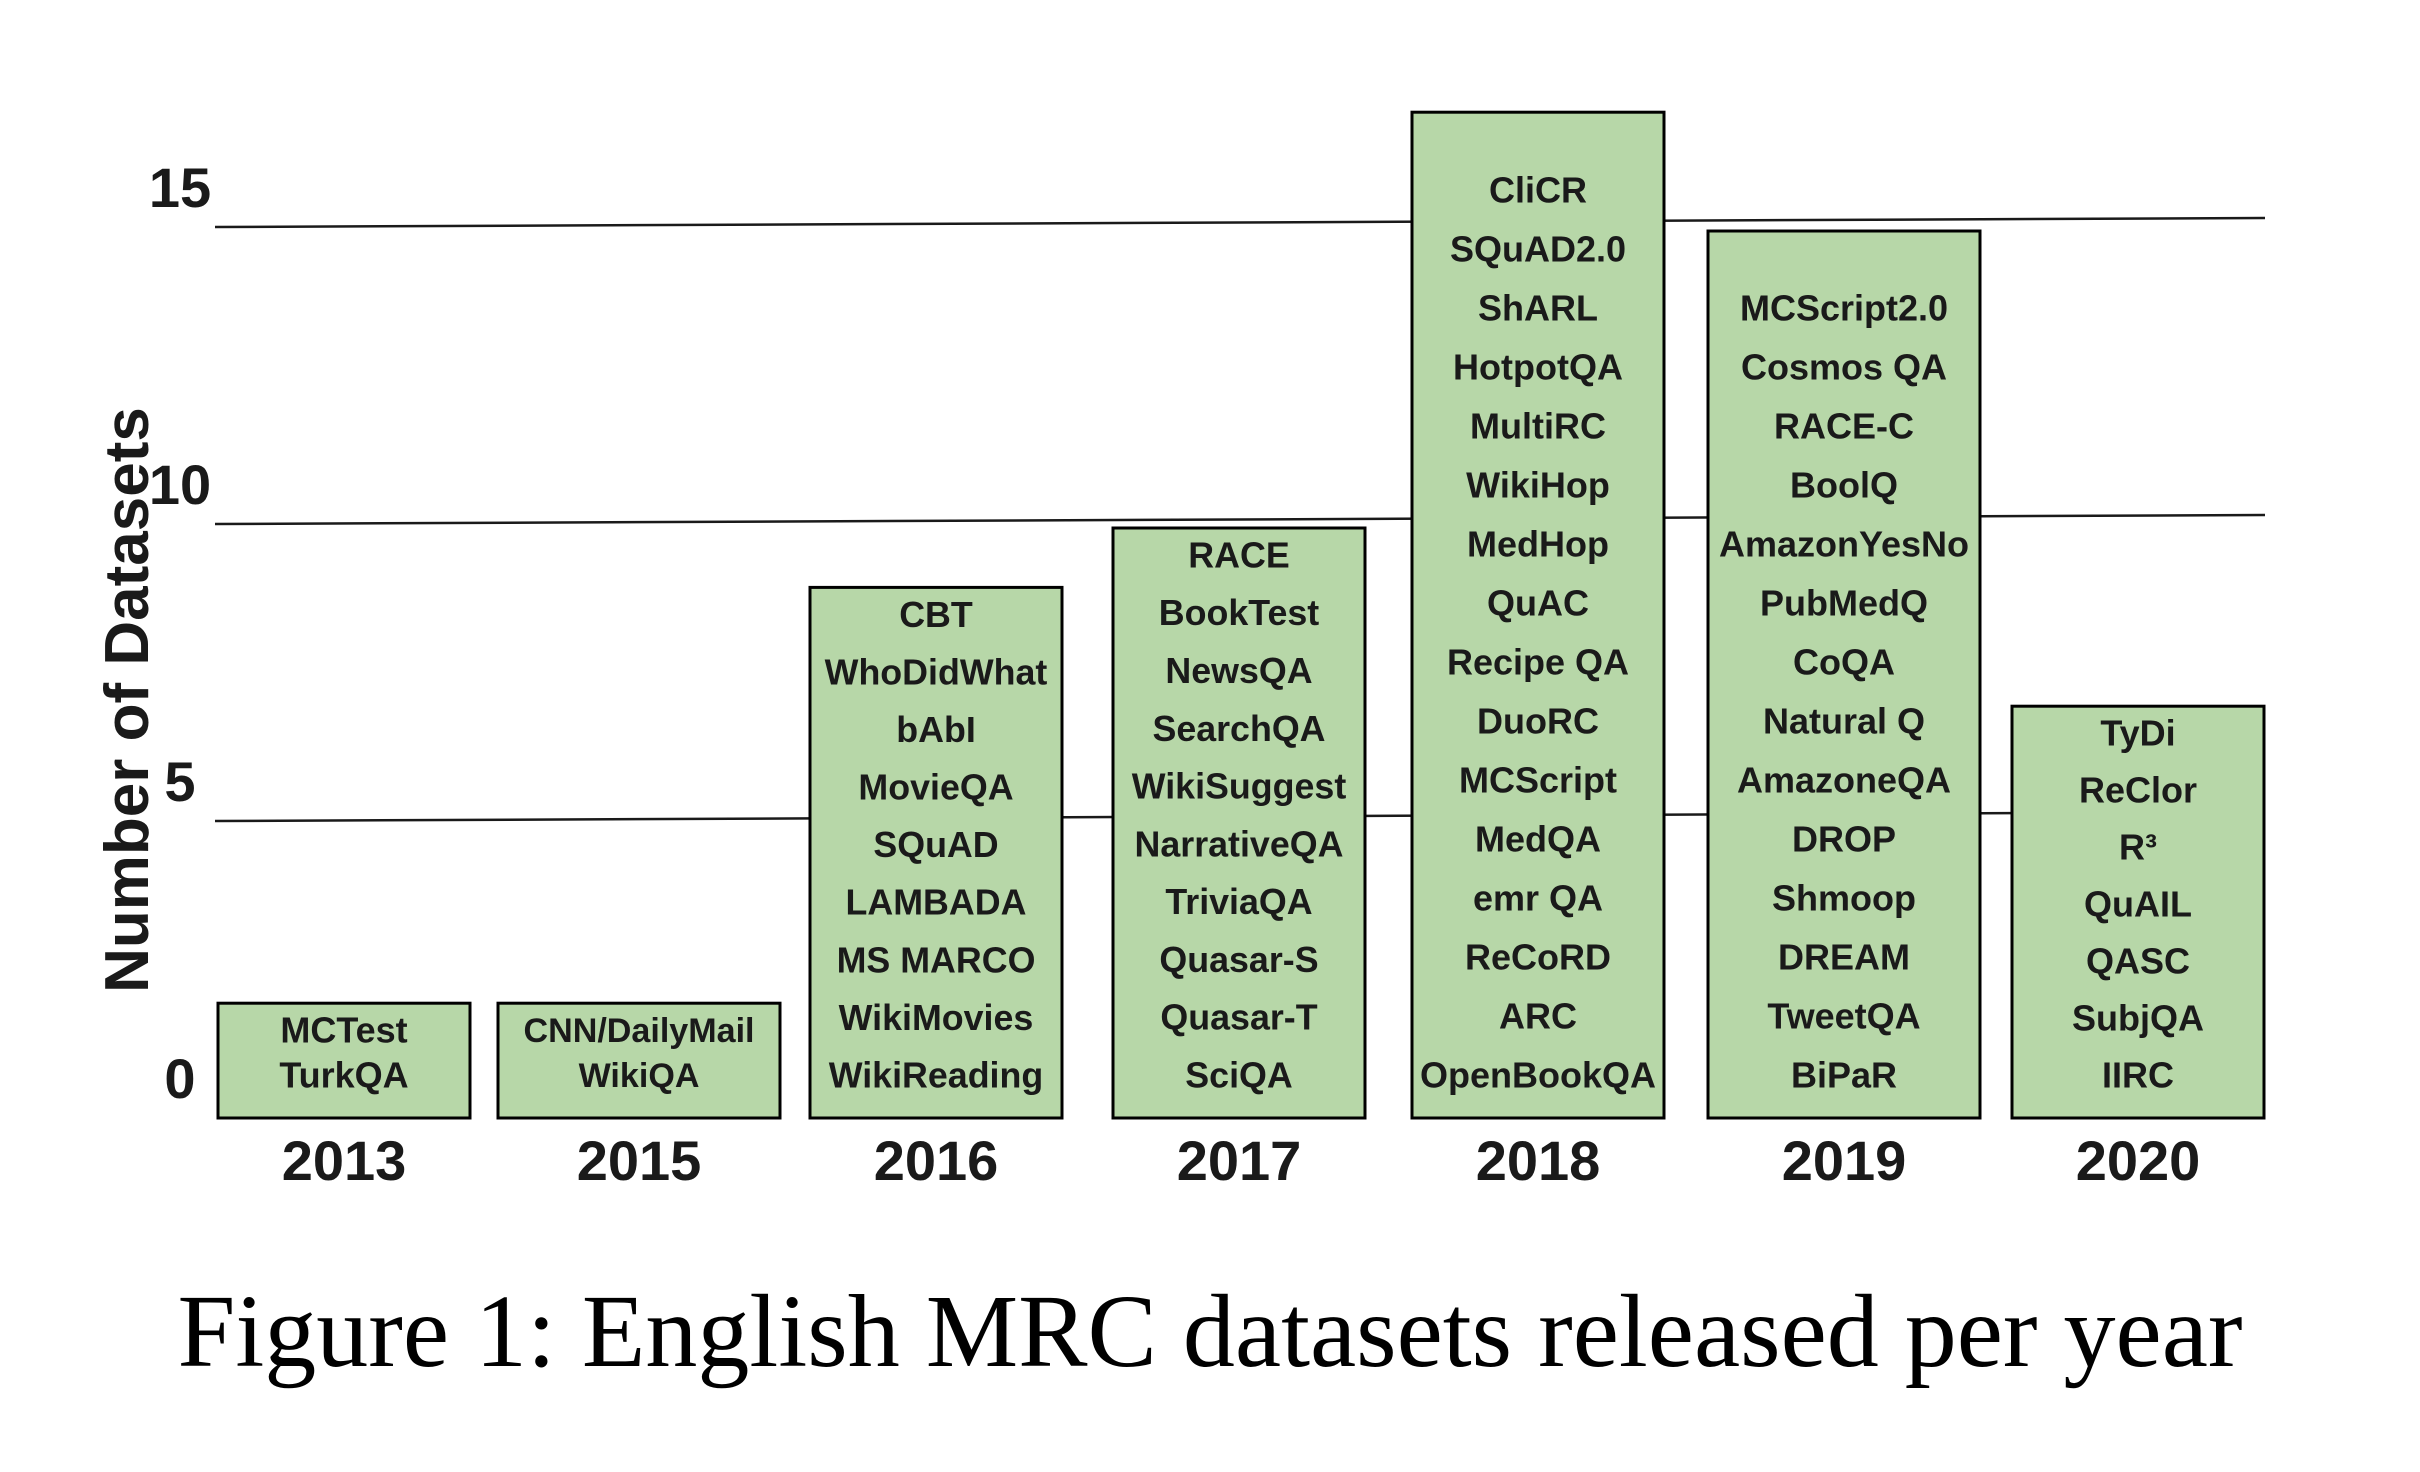 The height and width of the screenshot is (1472, 2420). Describe the element at coordinates (1538, 544) in the screenshot. I see `bar-dataset-label: MedHop` at that location.